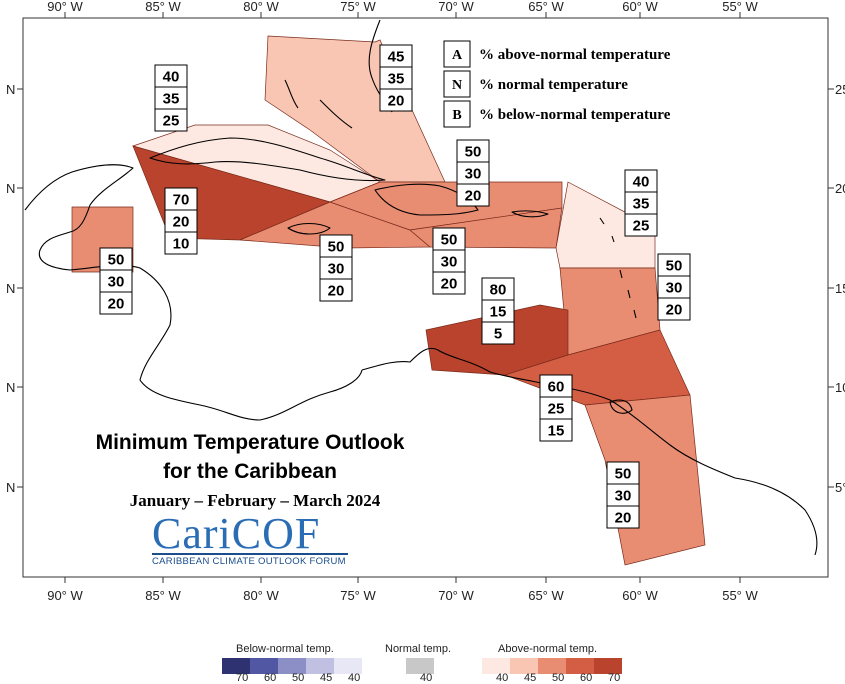 The image size is (845, 684). Describe the element at coordinates (840, 487) in the screenshot. I see `lat-label: 5°` at that location.